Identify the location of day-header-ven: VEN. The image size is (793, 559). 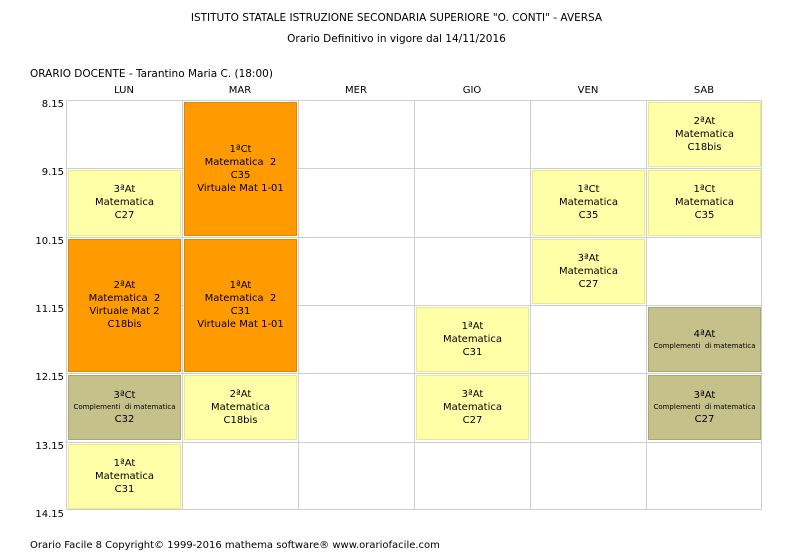
(588, 90).